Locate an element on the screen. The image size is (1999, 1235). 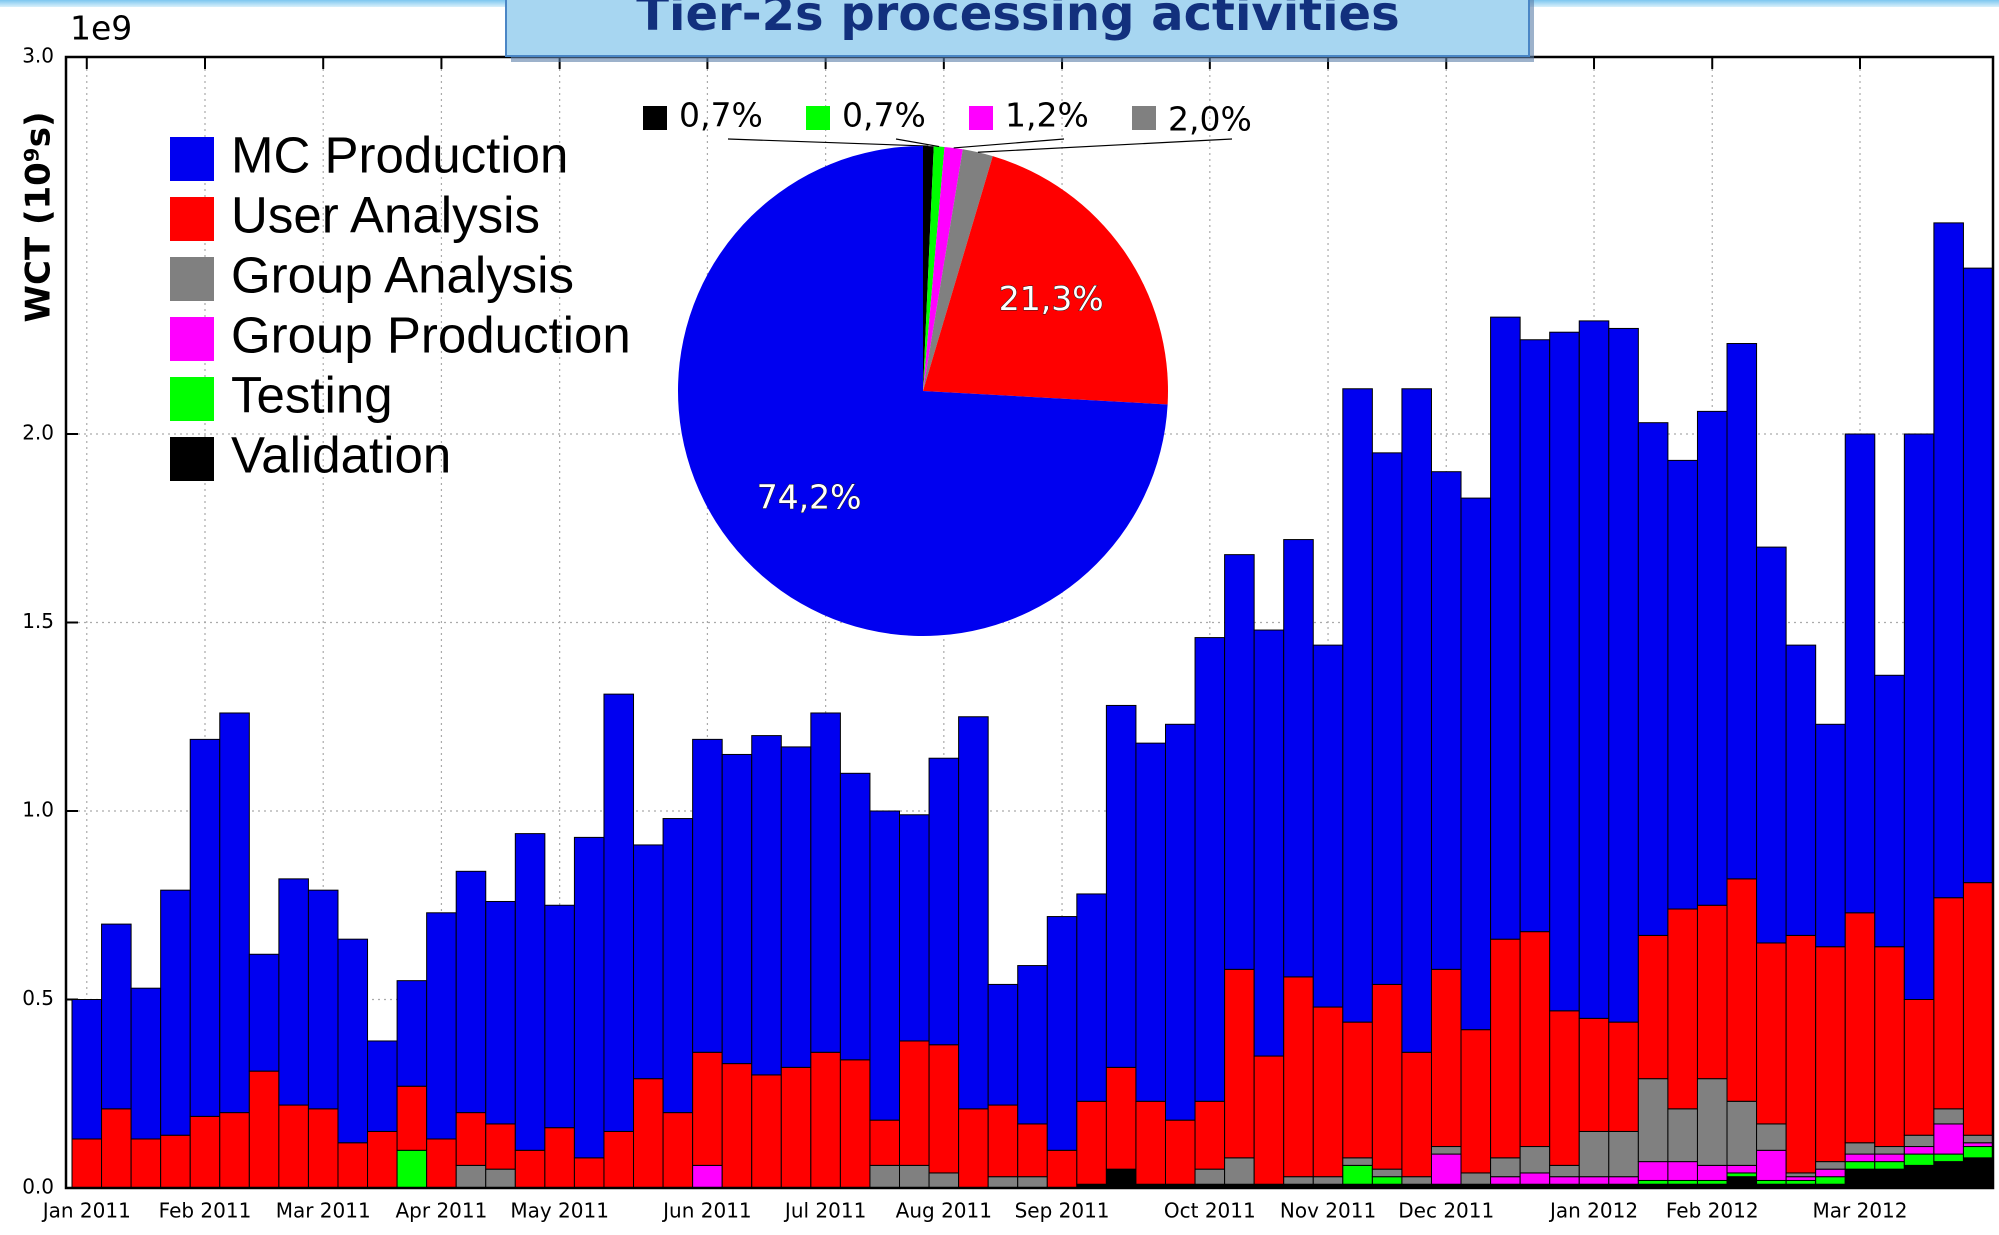
y-tick-label: 1.0 is located at coordinates (38, 810).